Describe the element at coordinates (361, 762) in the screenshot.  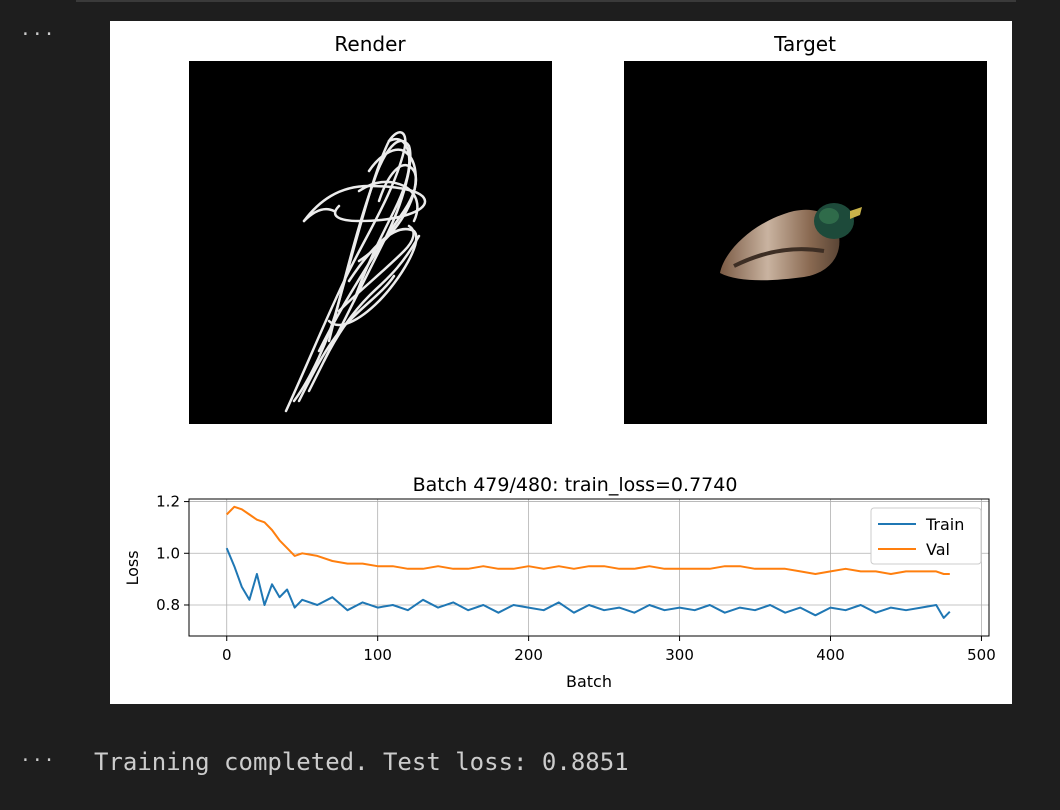
I see `stdout-text: Training completed. Test loss: 0.8851` at that location.